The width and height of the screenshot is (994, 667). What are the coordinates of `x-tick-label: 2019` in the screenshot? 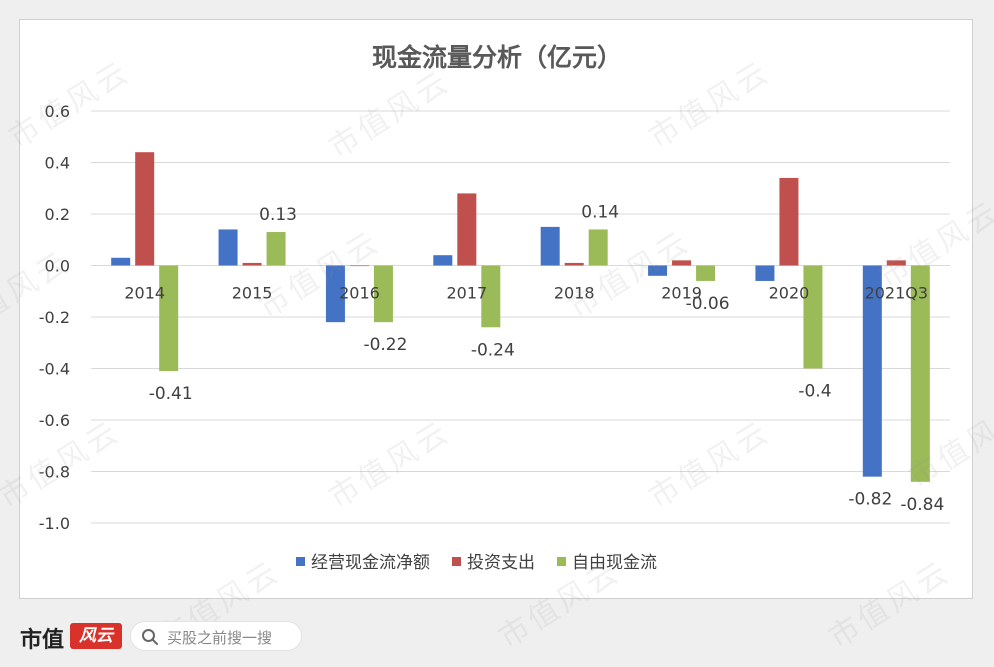 It's located at (681, 293).